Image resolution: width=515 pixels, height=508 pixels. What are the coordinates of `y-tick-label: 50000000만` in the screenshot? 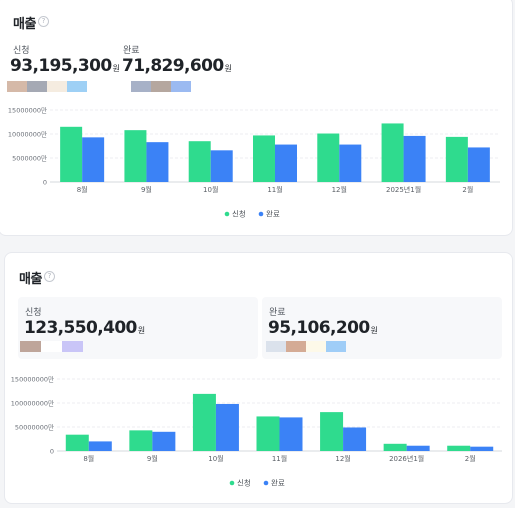 It's located at (34, 426).